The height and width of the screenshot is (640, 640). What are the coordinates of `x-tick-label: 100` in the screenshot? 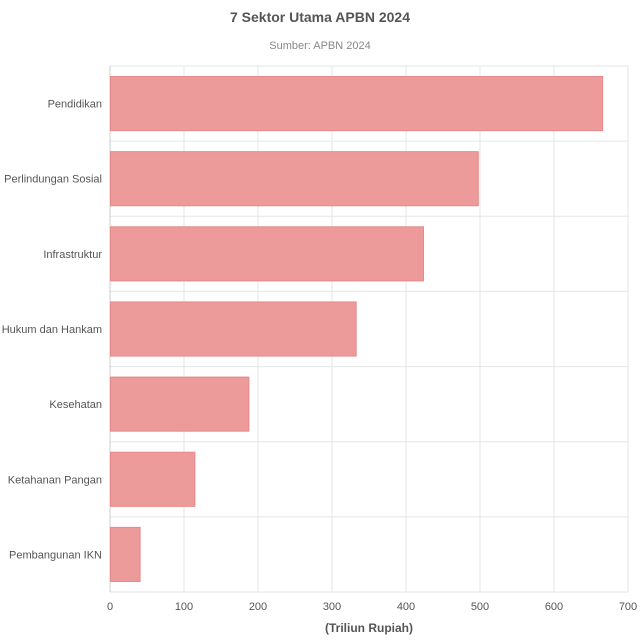 It's located at (184, 607).